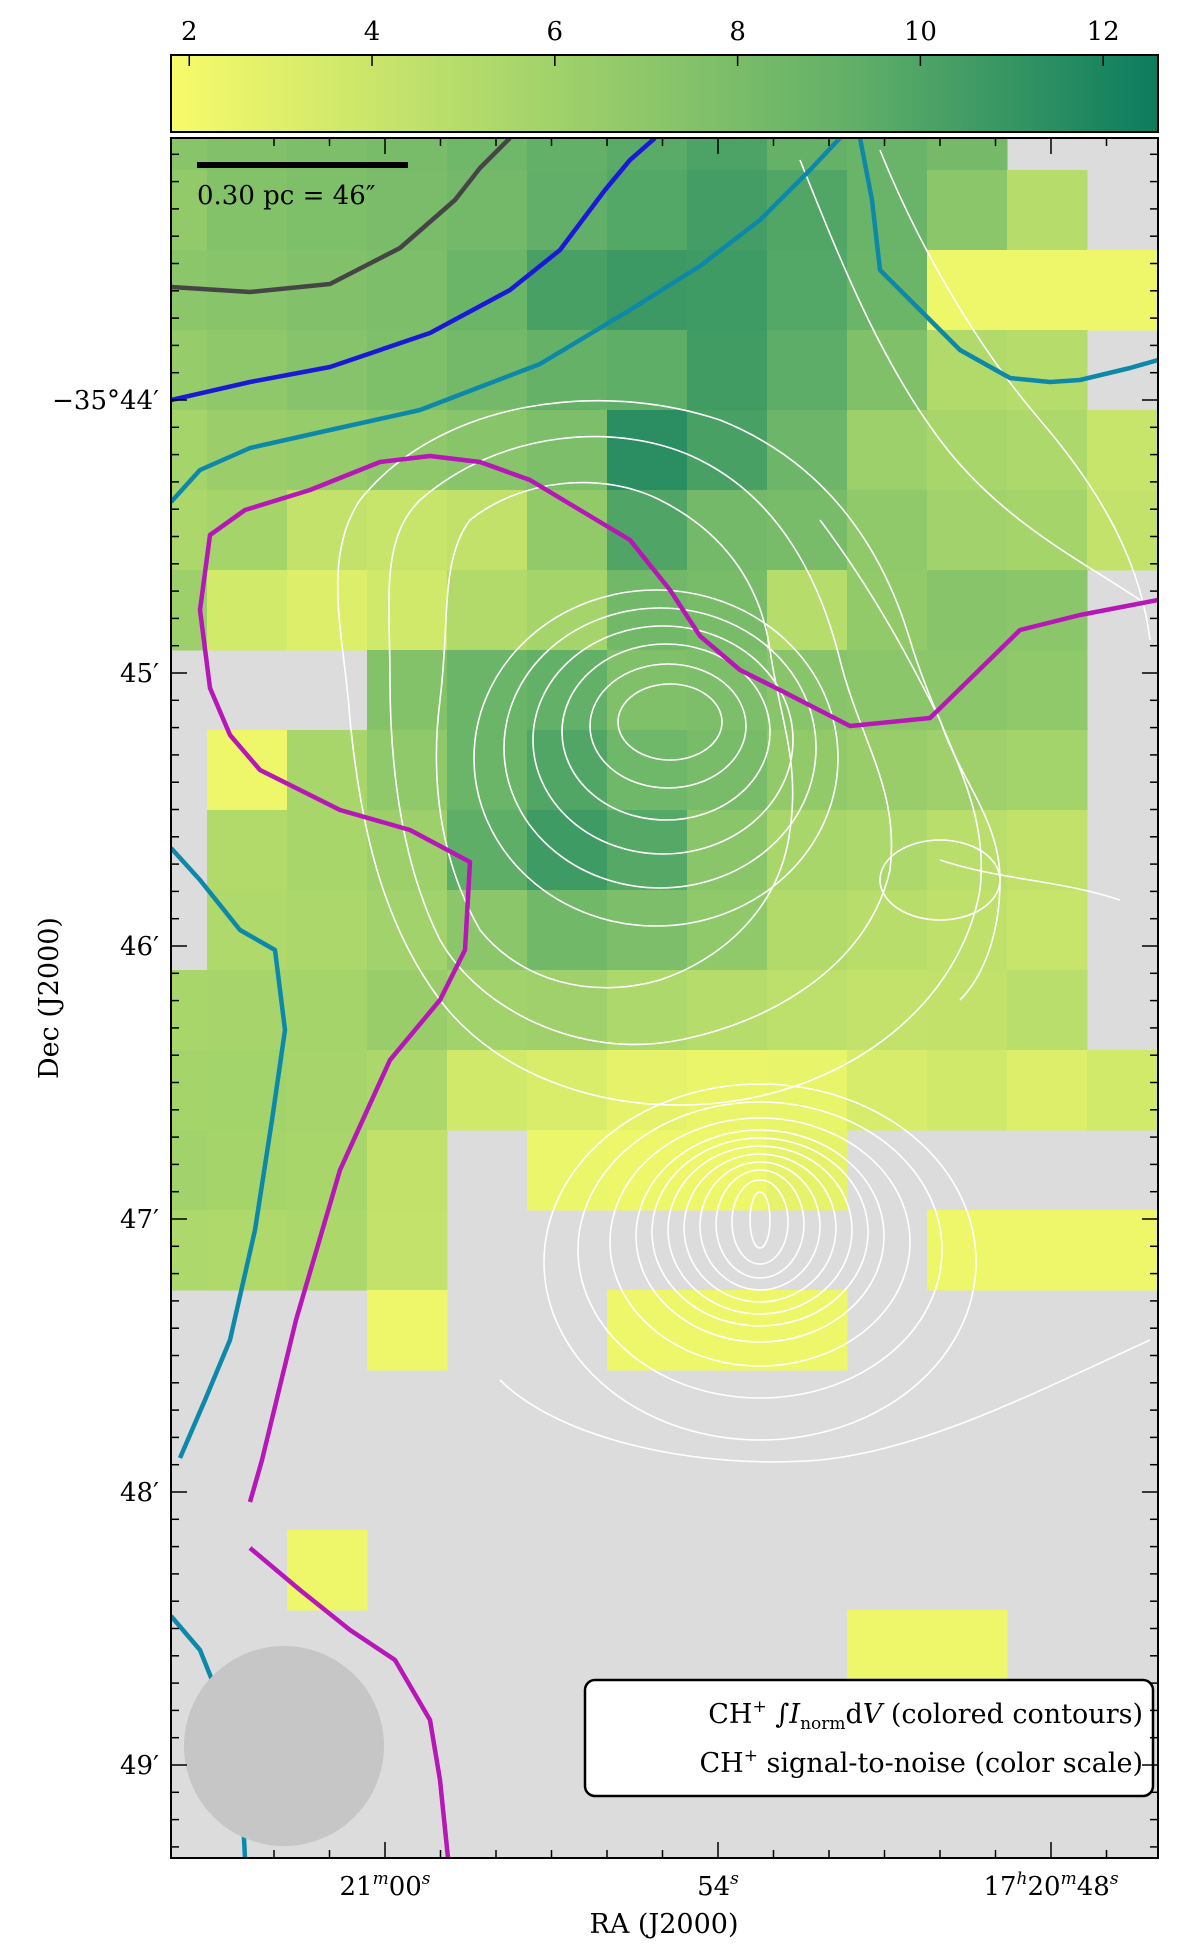 The image size is (1200, 1946). What do you see at coordinates (663, 1924) in the screenshot?
I see `x-axis-title: RA (J2000)` at bounding box center [663, 1924].